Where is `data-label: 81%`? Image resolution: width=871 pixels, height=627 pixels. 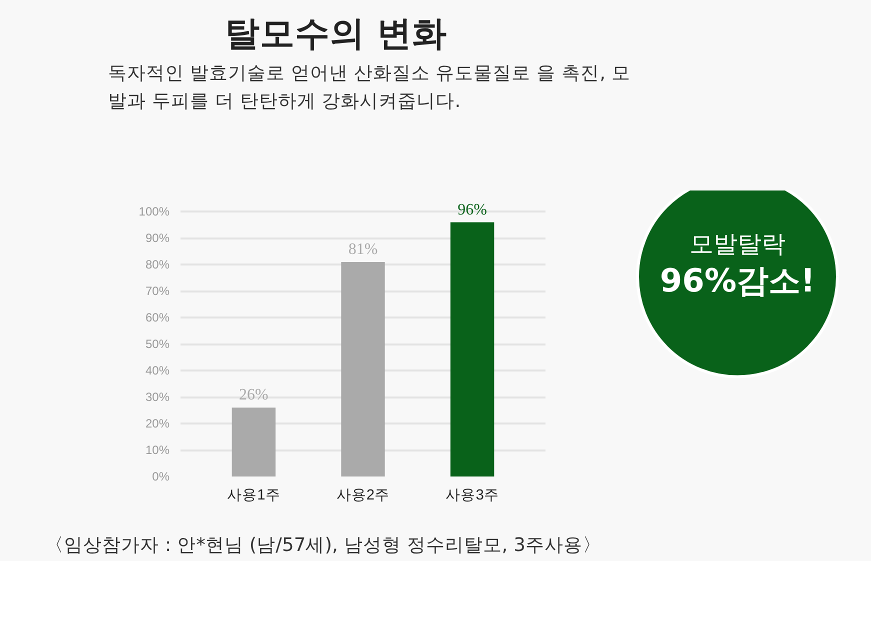
data-label: 81% is located at coordinates (363, 249).